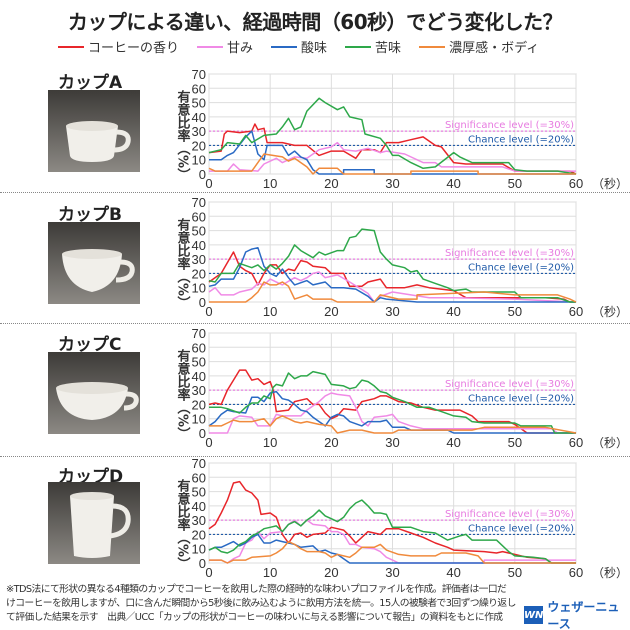  I want to click on legend-label: 濃厚感・ボディ, so click(494, 48).